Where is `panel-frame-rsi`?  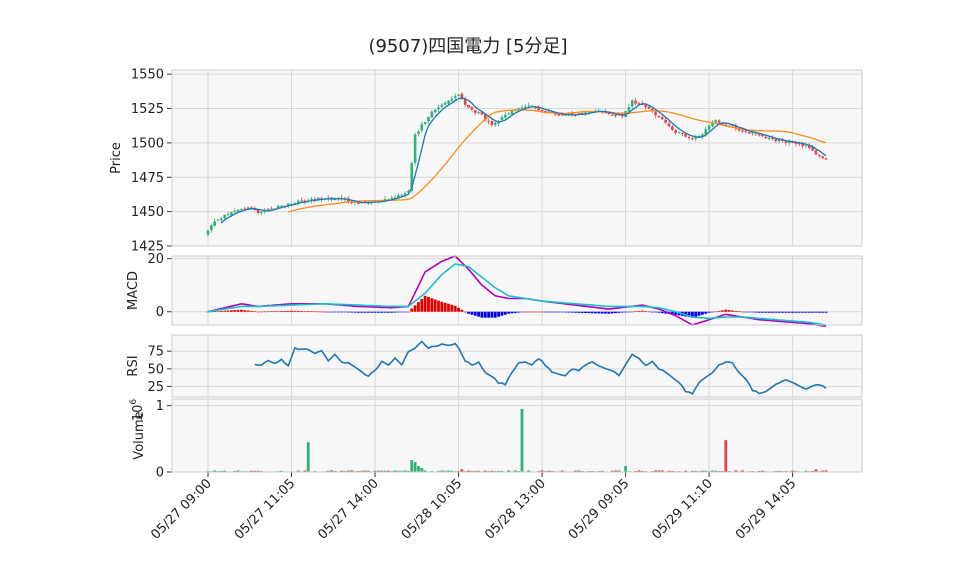
panel-frame-rsi is located at coordinates (517, 366).